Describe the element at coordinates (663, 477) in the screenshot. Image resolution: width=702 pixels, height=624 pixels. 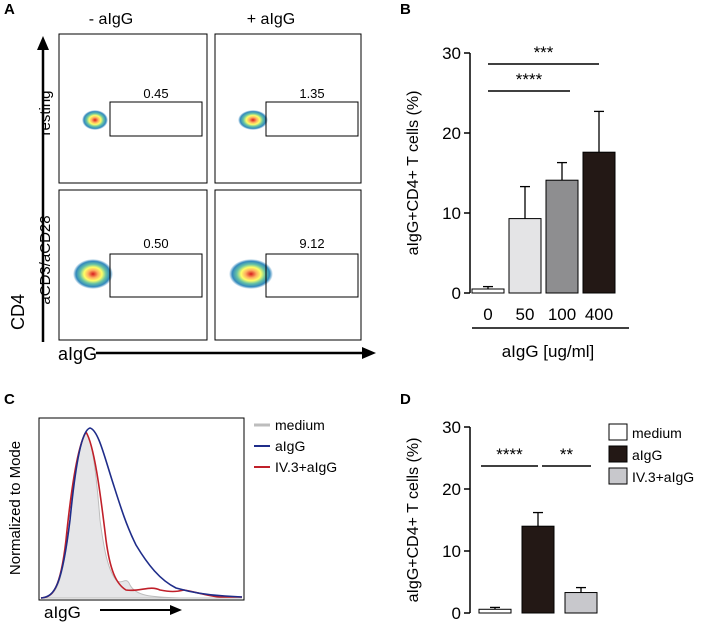
I see `legend-label: IV.3+aIgG` at that location.